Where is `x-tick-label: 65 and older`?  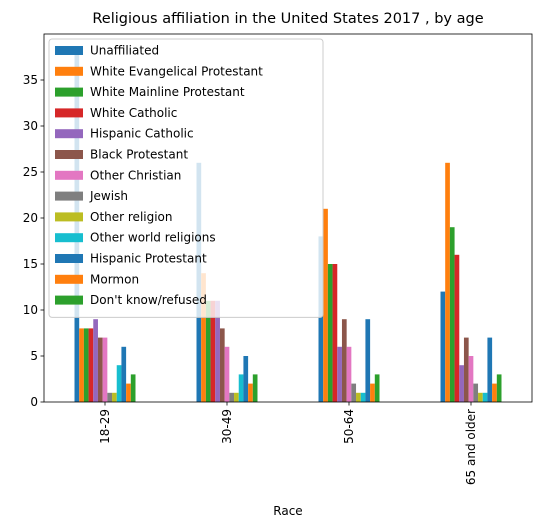
x-tick-label: 65 and older is located at coordinates (471, 447).